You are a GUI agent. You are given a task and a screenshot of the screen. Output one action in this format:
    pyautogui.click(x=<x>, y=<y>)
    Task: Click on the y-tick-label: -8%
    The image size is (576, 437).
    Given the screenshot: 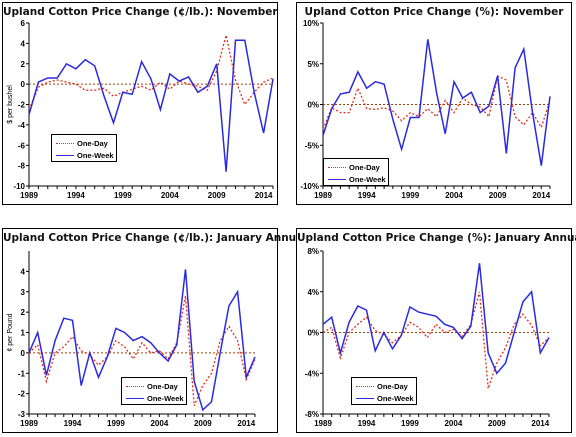 What is the action you would take?
    pyautogui.click(x=312, y=414)
    